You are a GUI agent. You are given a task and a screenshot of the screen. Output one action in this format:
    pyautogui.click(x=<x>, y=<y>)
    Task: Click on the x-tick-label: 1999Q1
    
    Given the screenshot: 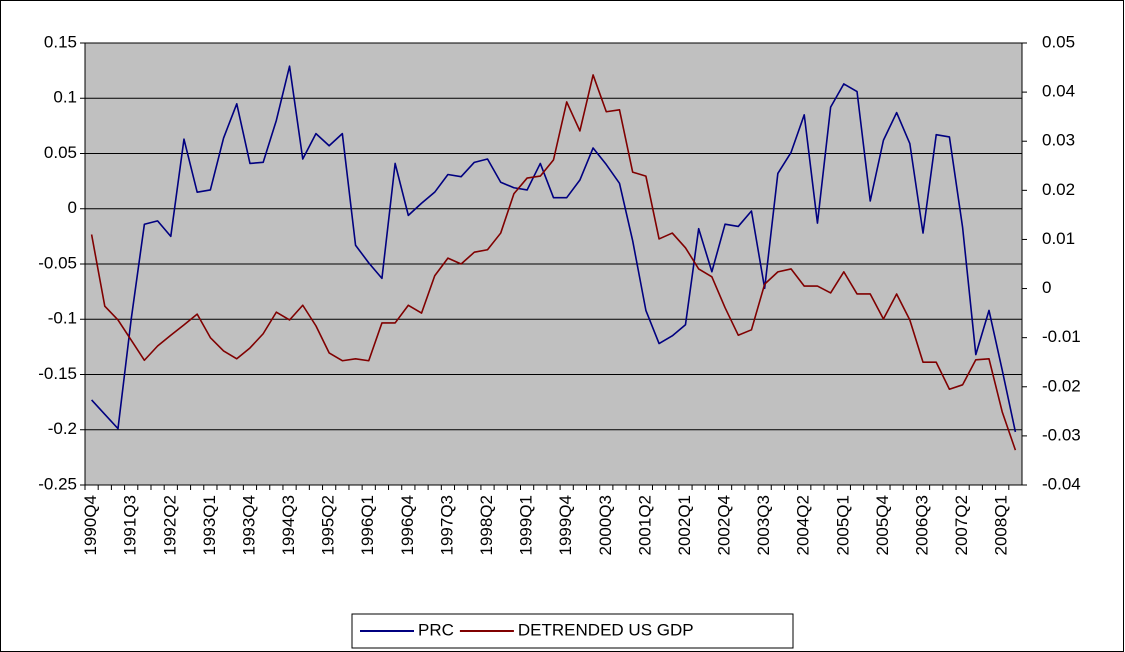 What is the action you would take?
    pyautogui.click(x=526, y=525)
    